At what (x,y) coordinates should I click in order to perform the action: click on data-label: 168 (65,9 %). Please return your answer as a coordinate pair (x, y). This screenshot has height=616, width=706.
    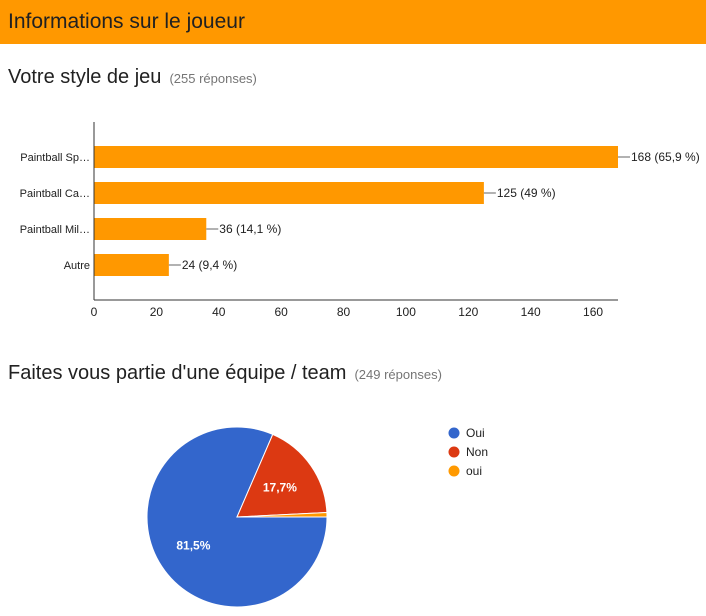
    Looking at the image, I should click on (665, 157).